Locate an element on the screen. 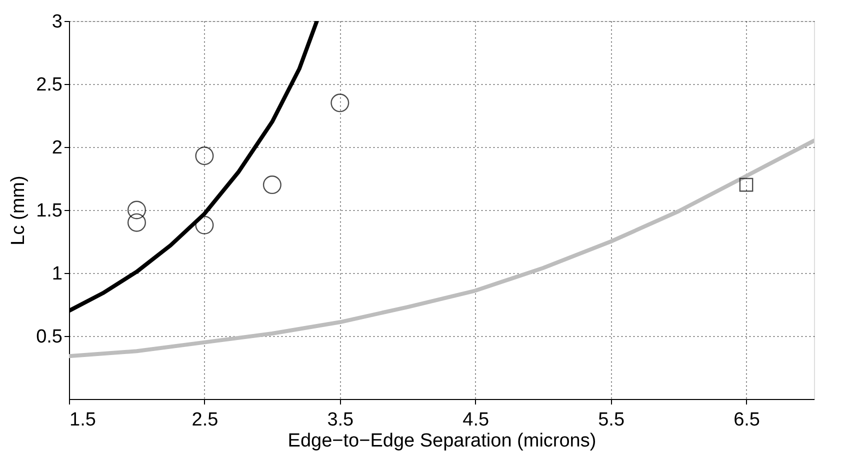 Image resolution: width=856 pixels, height=459 pixels. y-tick-label: 1 is located at coordinates (57, 274).